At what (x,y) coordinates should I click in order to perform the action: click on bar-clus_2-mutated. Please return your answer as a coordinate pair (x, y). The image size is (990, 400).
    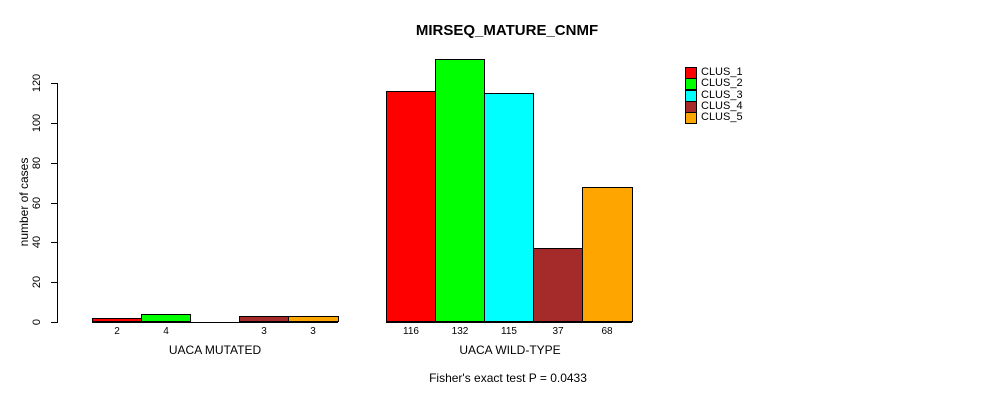
    Looking at the image, I should click on (166, 318).